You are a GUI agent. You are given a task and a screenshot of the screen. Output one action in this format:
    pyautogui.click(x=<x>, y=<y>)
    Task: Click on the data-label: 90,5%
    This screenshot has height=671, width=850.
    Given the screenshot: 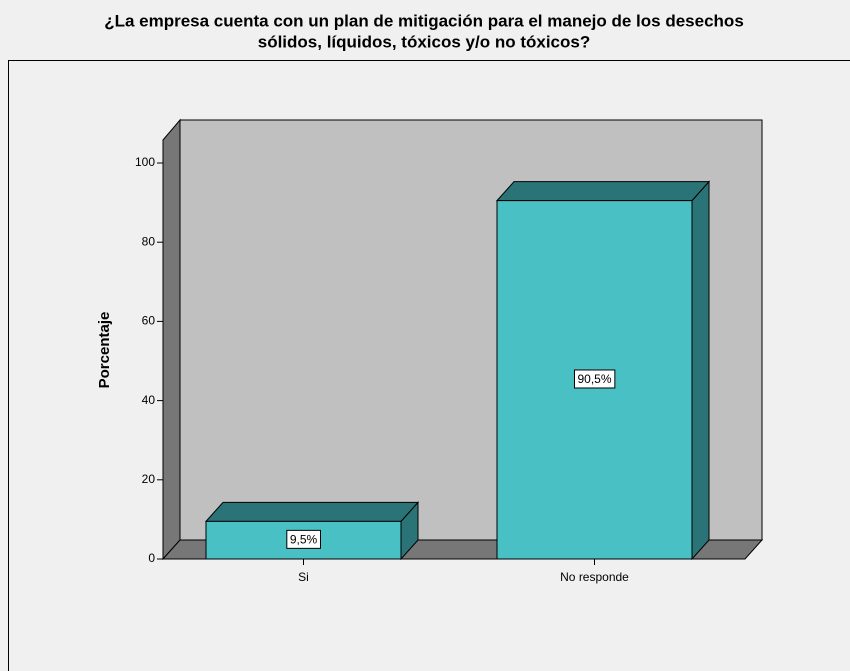 What is the action you would take?
    pyautogui.click(x=594, y=379)
    